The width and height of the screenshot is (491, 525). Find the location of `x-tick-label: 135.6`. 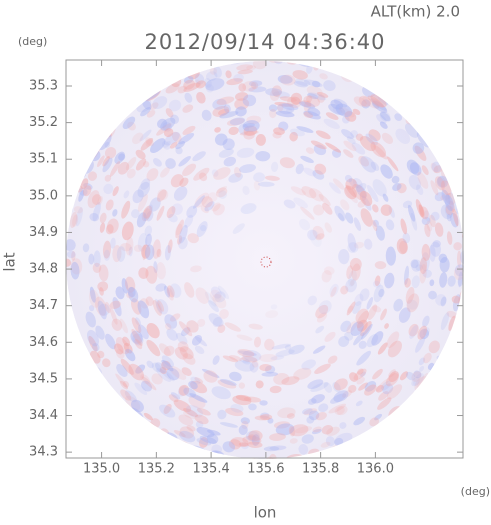

x-tick-label: 135.6 is located at coordinates (265, 469).